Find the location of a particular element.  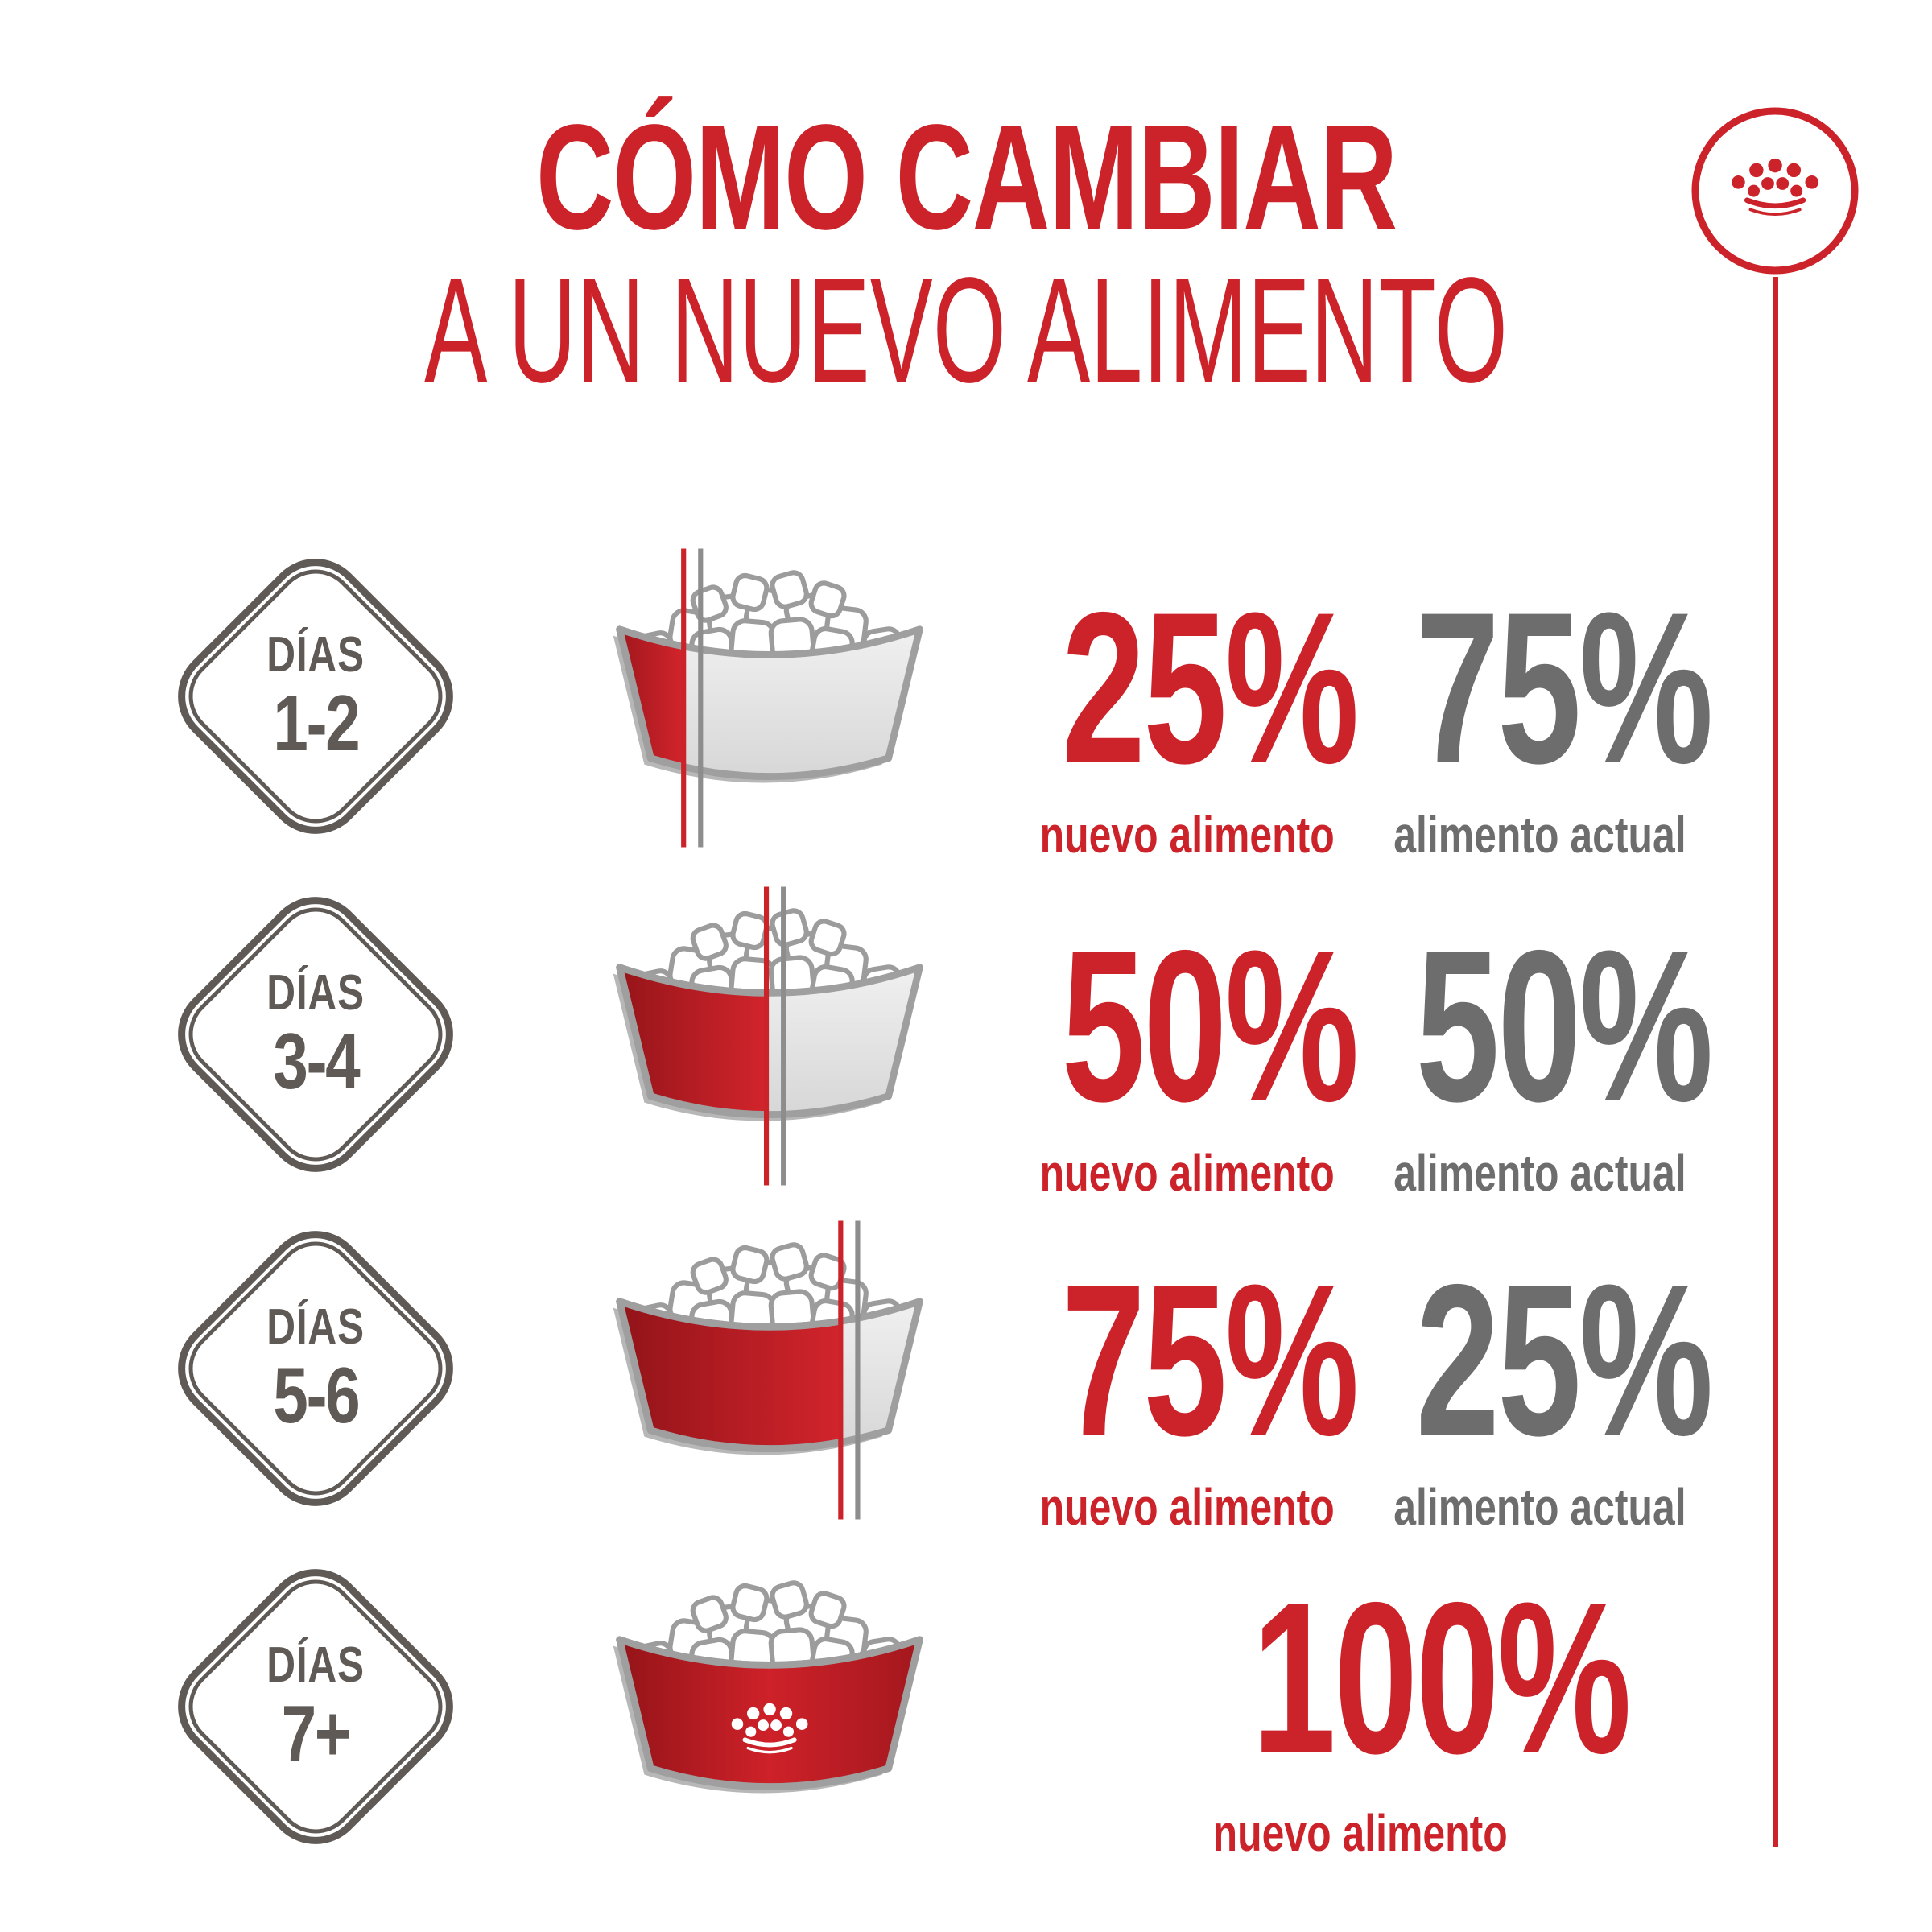

current-food-percentage: 75% is located at coordinates (1564, 687).